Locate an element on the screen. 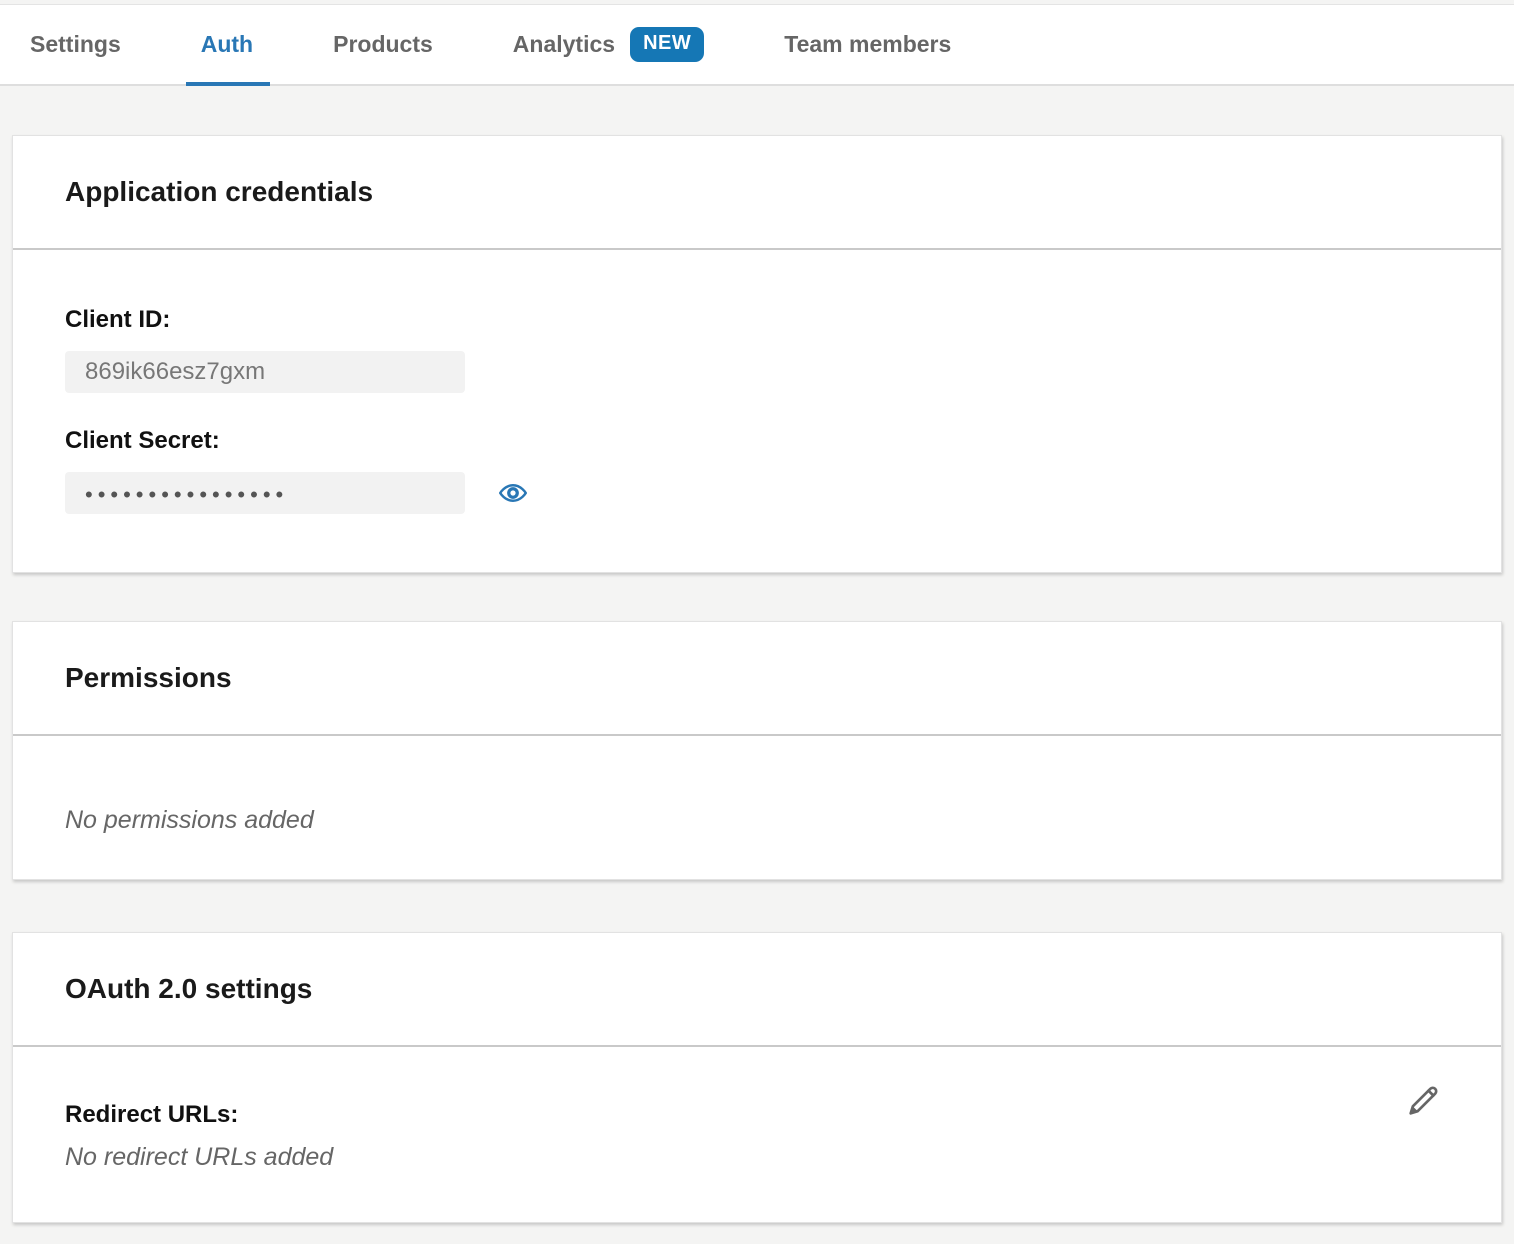 This screenshot has height=1244, width=1514. oauth-settings-body: Redirect URLs: No redirect URLs added is located at coordinates (757, 1134).